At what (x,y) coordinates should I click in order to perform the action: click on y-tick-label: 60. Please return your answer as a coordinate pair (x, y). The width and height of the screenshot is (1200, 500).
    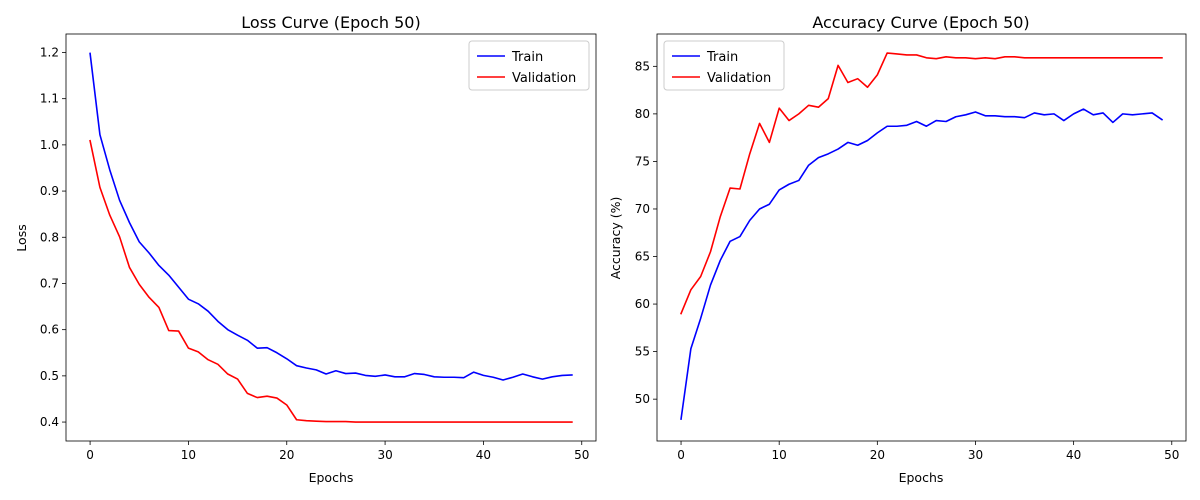
    Looking at the image, I should click on (642, 304).